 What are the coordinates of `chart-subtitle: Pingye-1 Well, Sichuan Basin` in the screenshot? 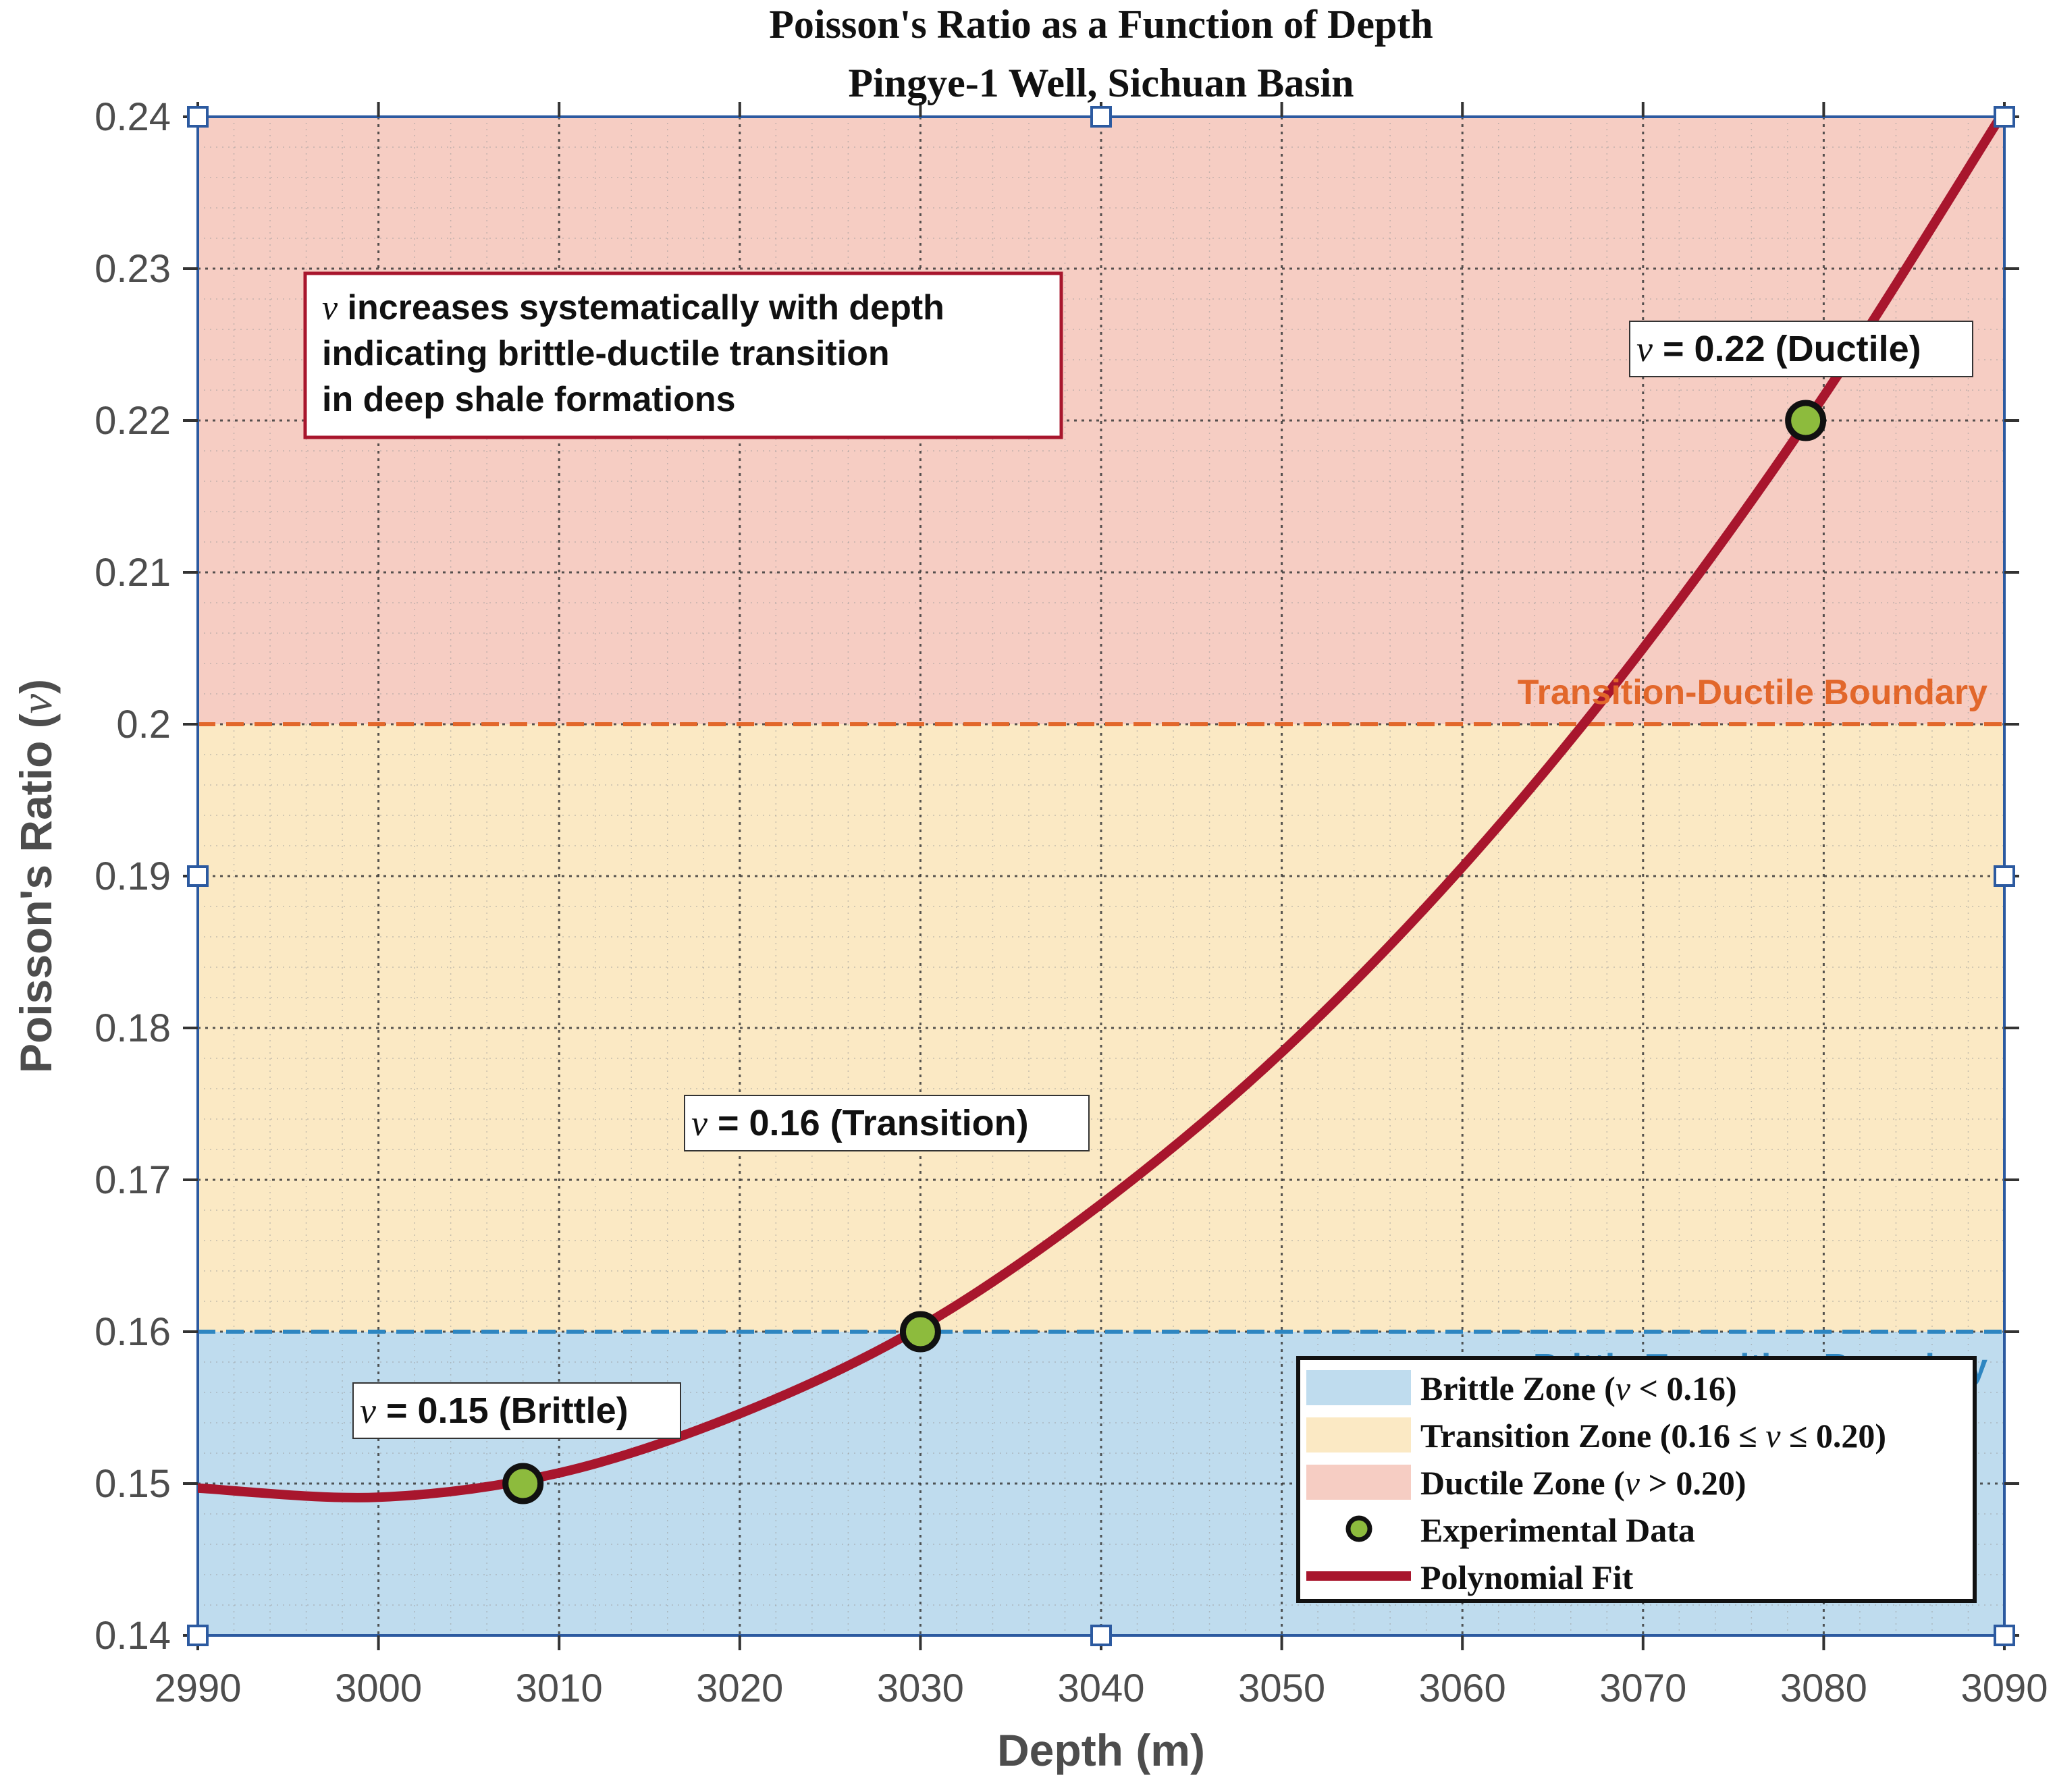 It's located at (1101, 83).